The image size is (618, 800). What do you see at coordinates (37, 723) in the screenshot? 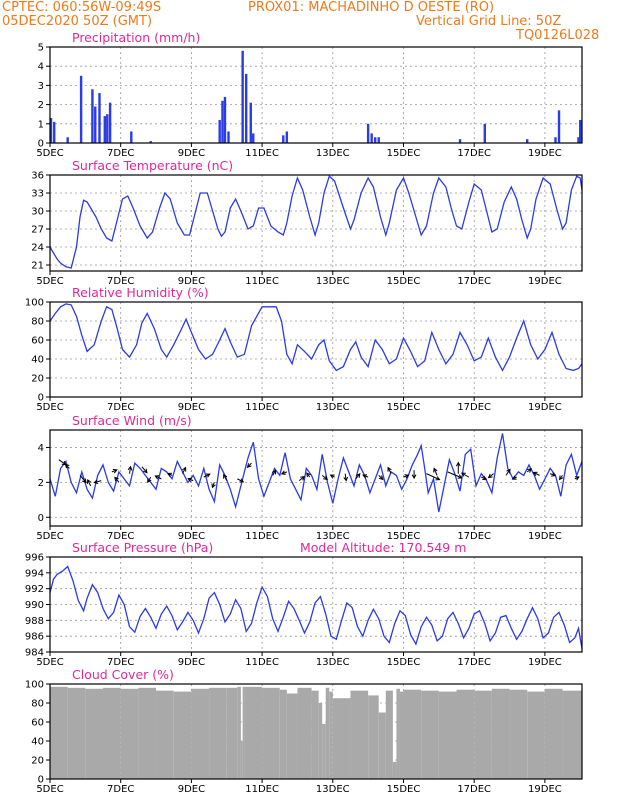
I see `y-tick-label: 60` at bounding box center [37, 723].